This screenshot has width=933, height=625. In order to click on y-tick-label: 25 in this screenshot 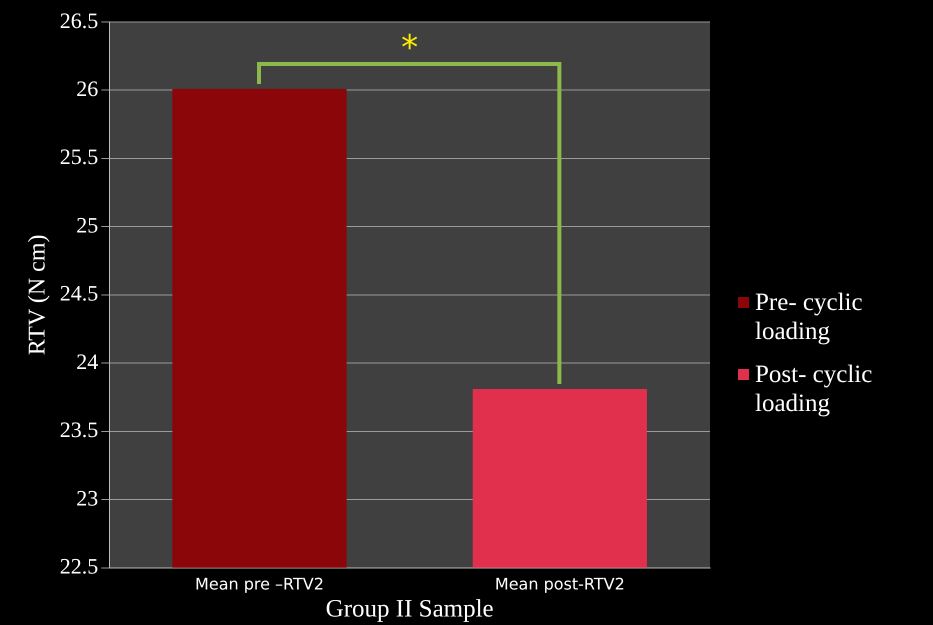, I will do `click(87, 225)`.